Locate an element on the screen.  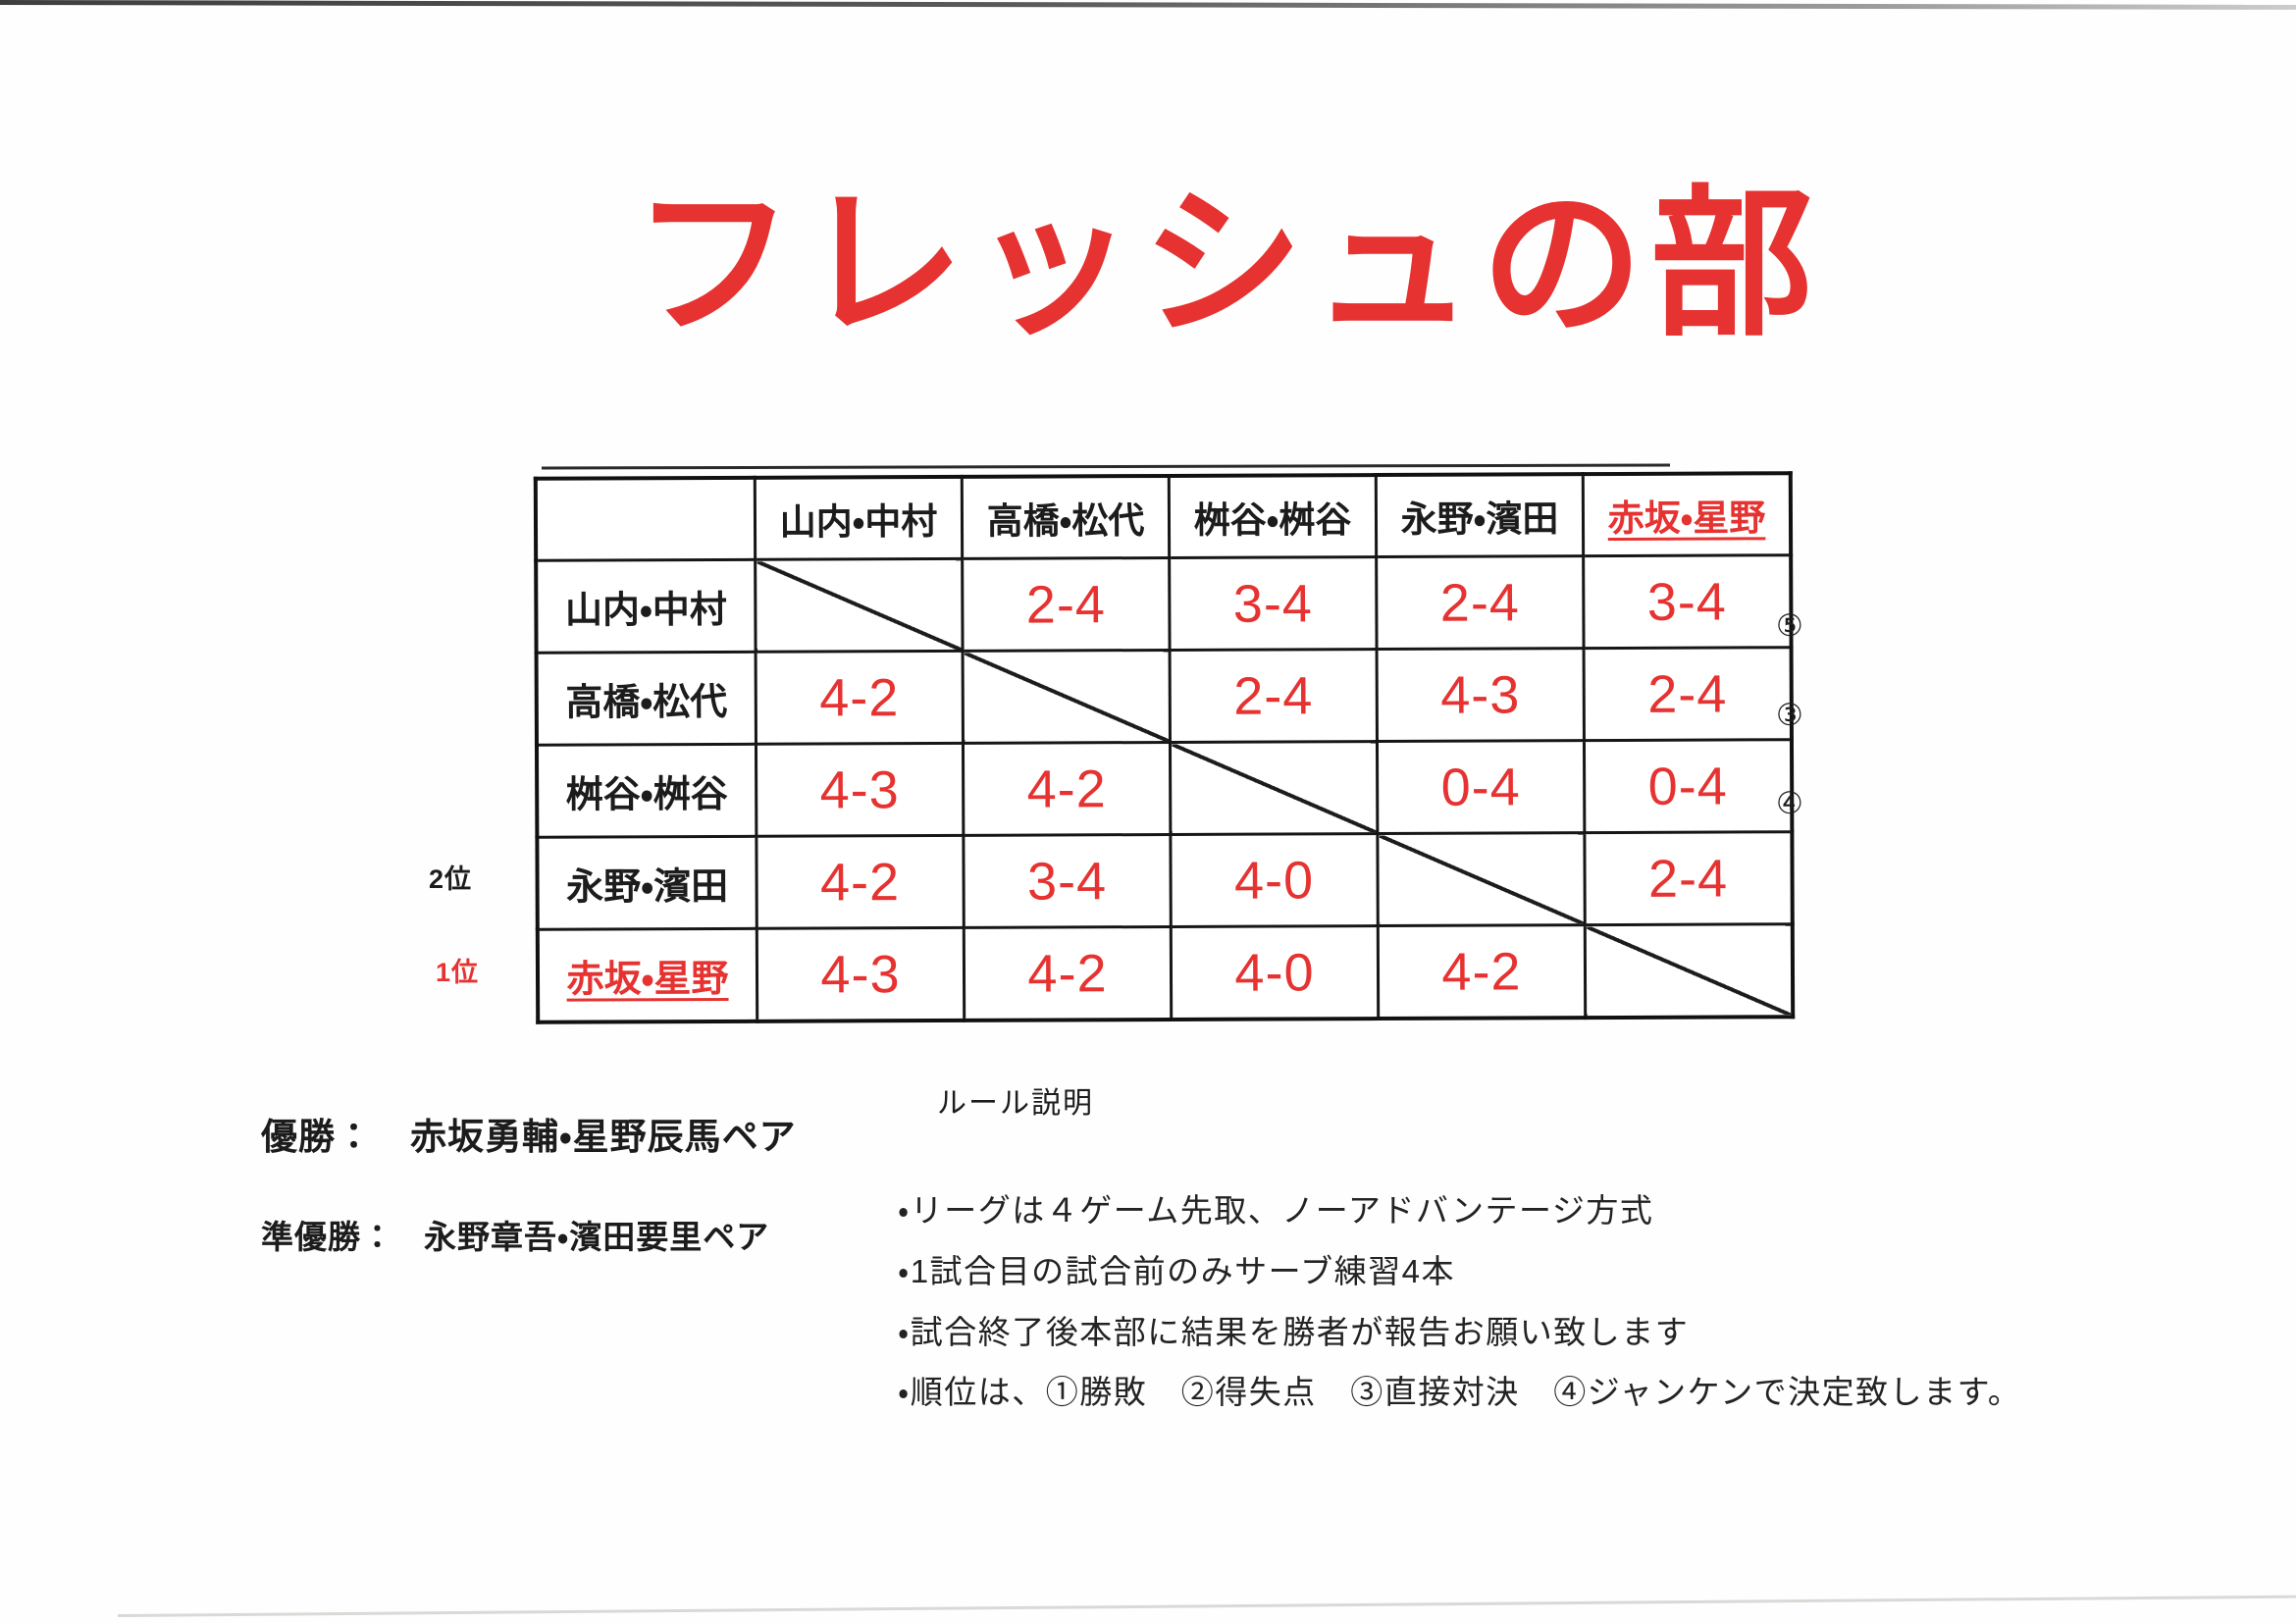
circled-rank-mark-row2: ③ is located at coordinates (1789, 715).